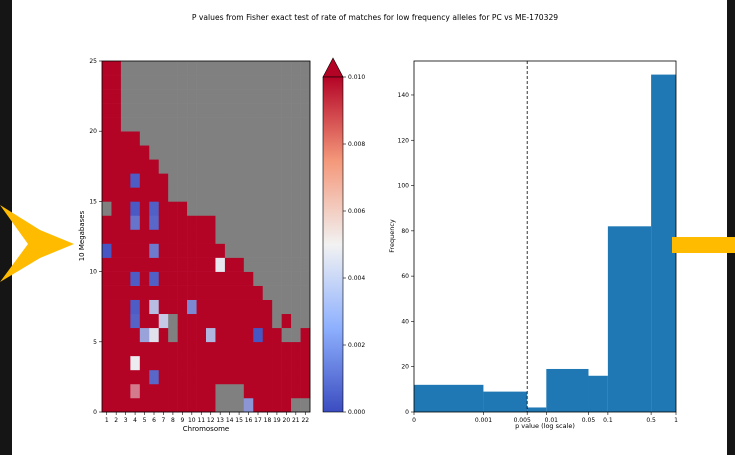  I want to click on colorbar-tick-label: 0.010, so click(356, 77).